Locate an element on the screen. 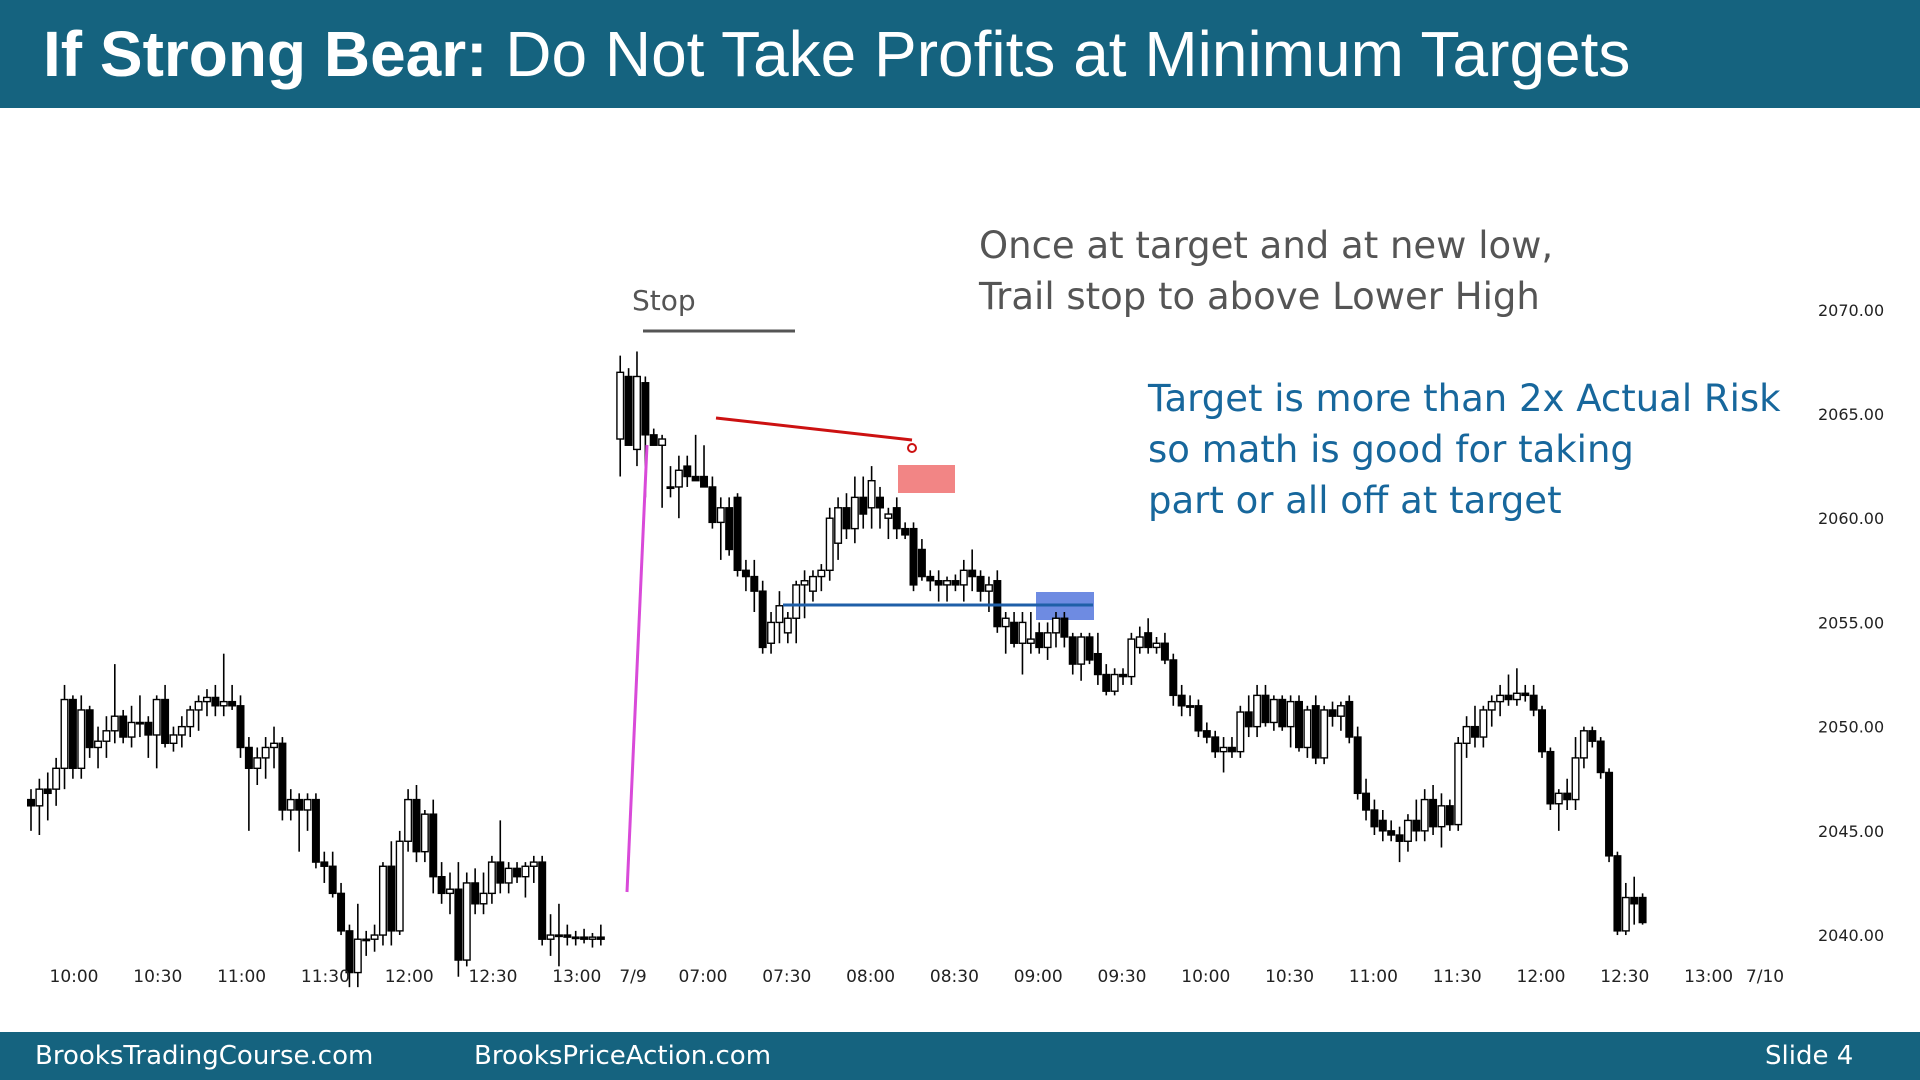 The height and width of the screenshot is (1080, 1920). y-tick-label: 2040.00 is located at coordinates (1851, 935).